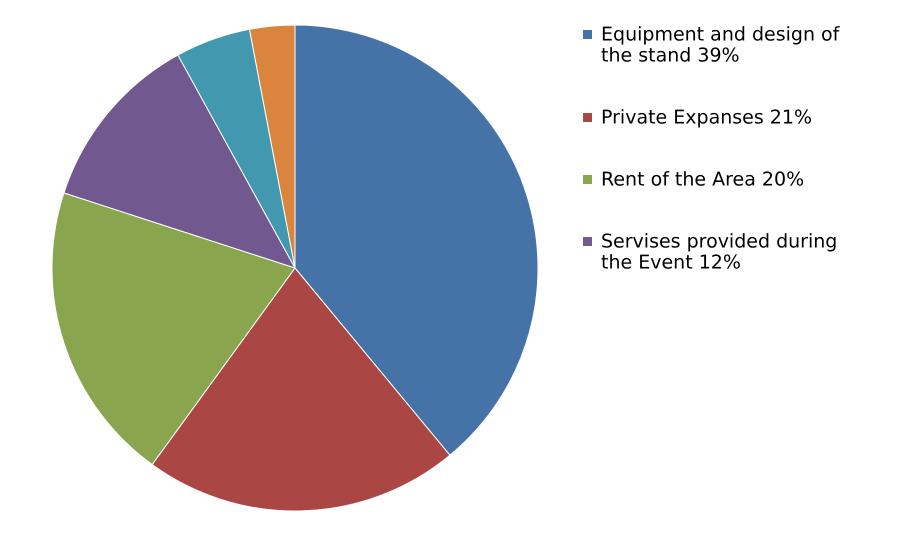 The height and width of the screenshot is (540, 913). What do you see at coordinates (706, 117) in the screenshot?
I see `legend-label: Private Expanses 21%` at bounding box center [706, 117].